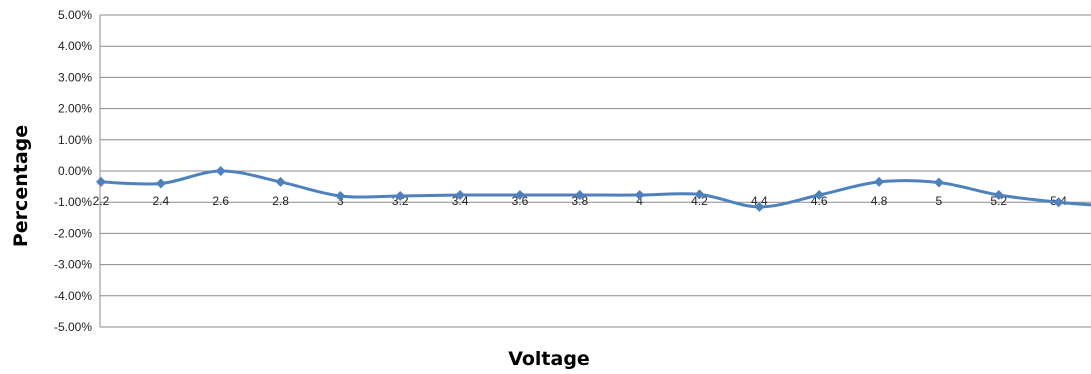 The image size is (1091, 374). I want to click on x-tick-label: 4.4, so click(759, 201).